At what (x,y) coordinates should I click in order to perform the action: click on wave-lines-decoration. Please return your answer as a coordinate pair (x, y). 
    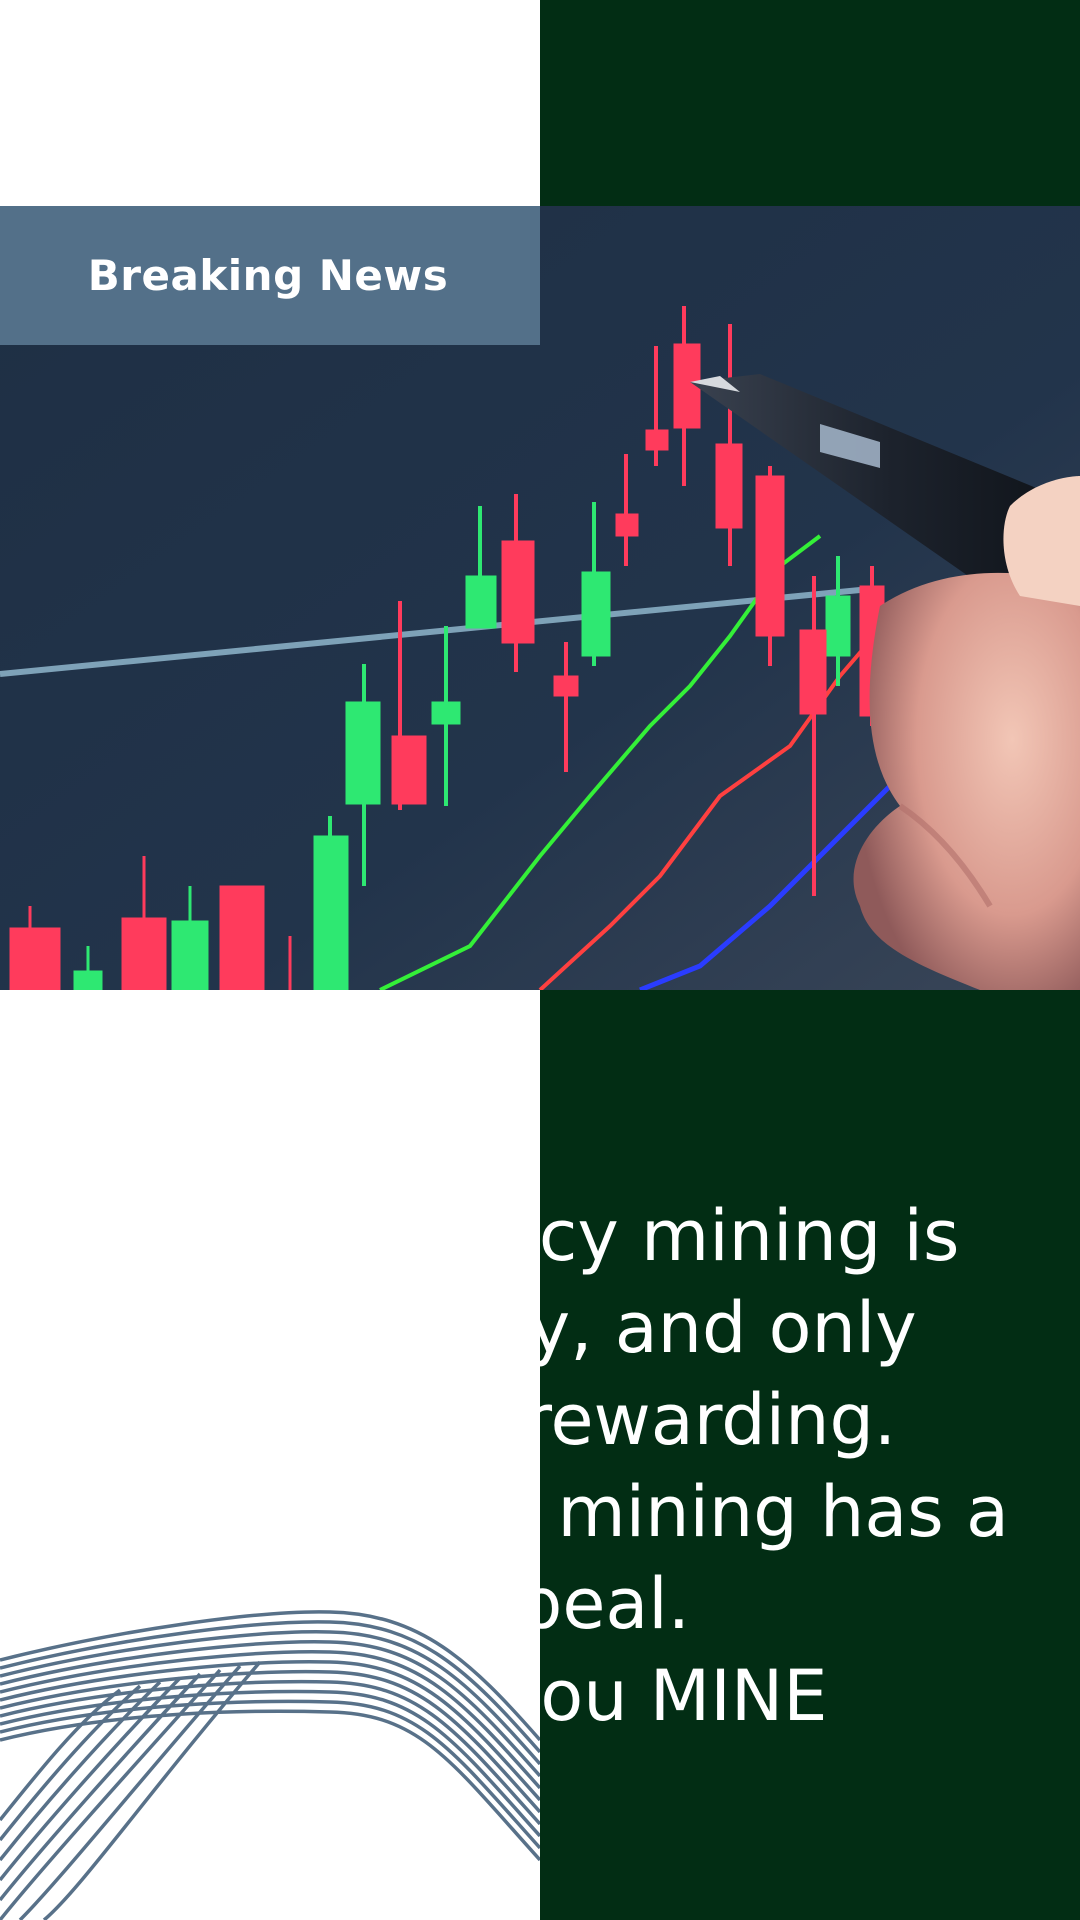
    Looking at the image, I should click on (270, 1755).